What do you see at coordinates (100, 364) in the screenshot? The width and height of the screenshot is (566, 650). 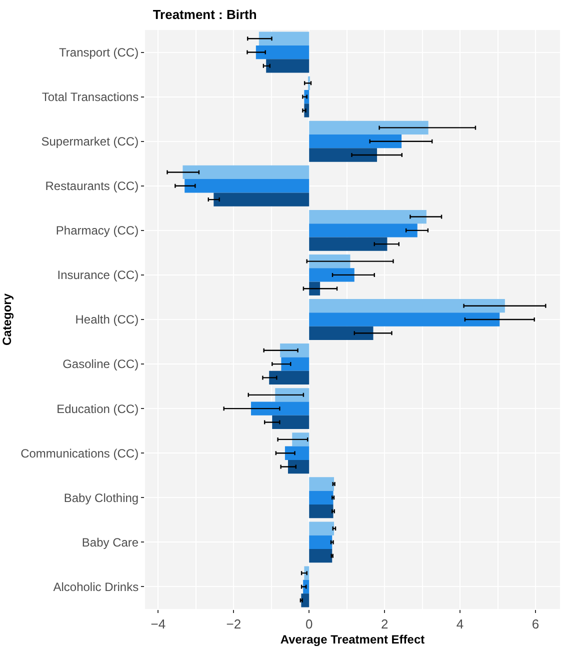 I see `y-tick-label: Gasoline (CC)` at bounding box center [100, 364].